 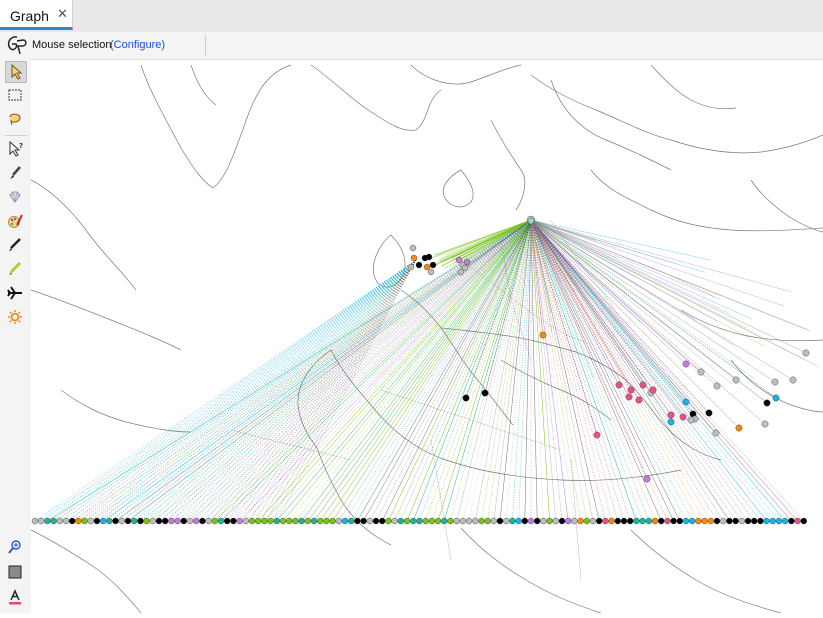 I want to click on pencil-icon, so click(x=16, y=246).